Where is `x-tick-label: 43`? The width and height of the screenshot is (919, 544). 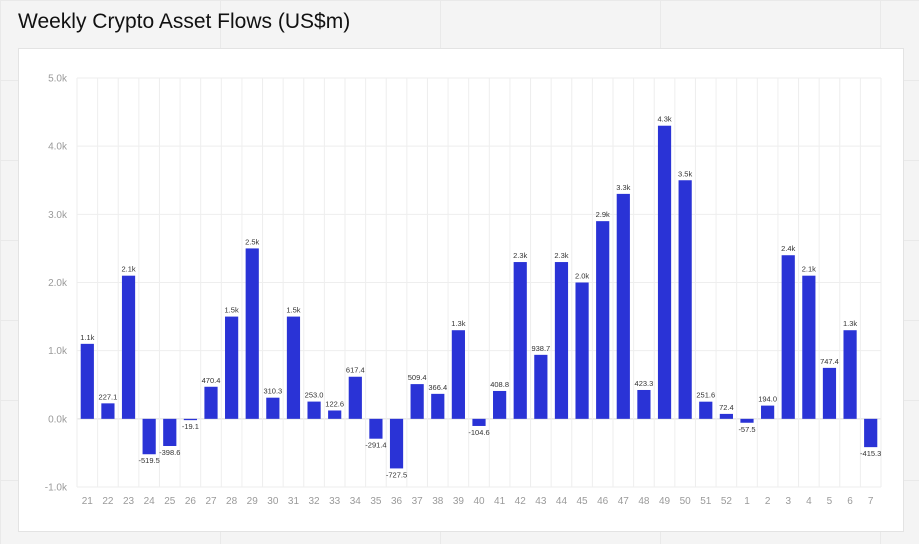 x-tick-label: 43 is located at coordinates (541, 501).